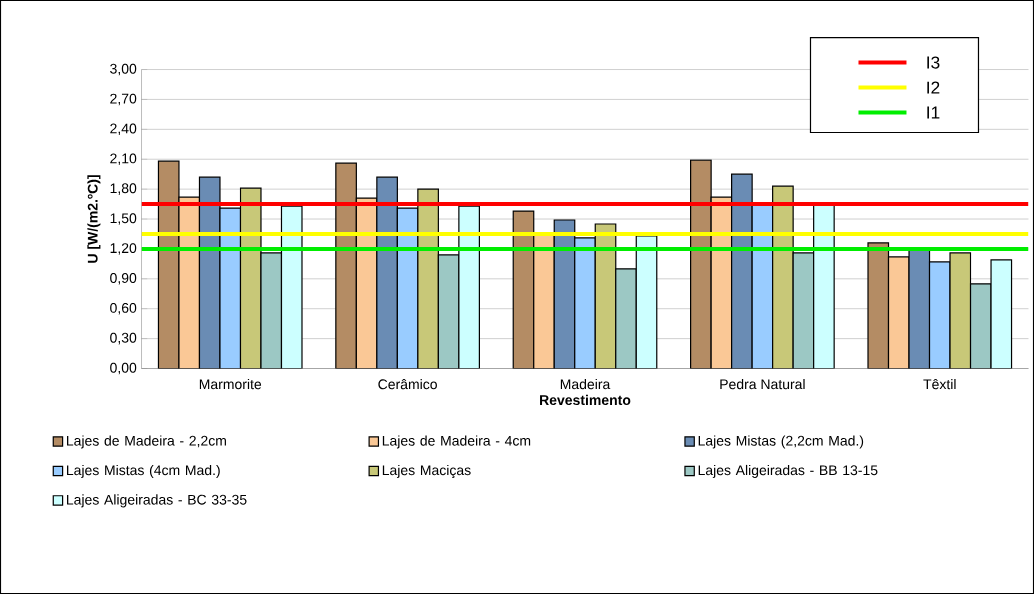  What do you see at coordinates (585, 400) in the screenshot?
I see `x-axis-title: Revestimento` at bounding box center [585, 400].